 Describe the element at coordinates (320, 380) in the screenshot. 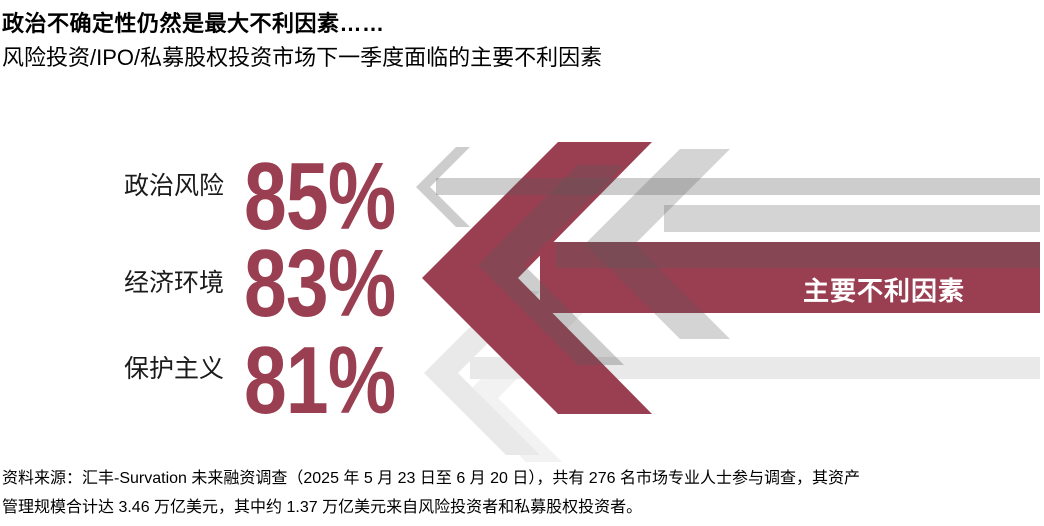

I see `category-value-protectionism: 81%` at that location.